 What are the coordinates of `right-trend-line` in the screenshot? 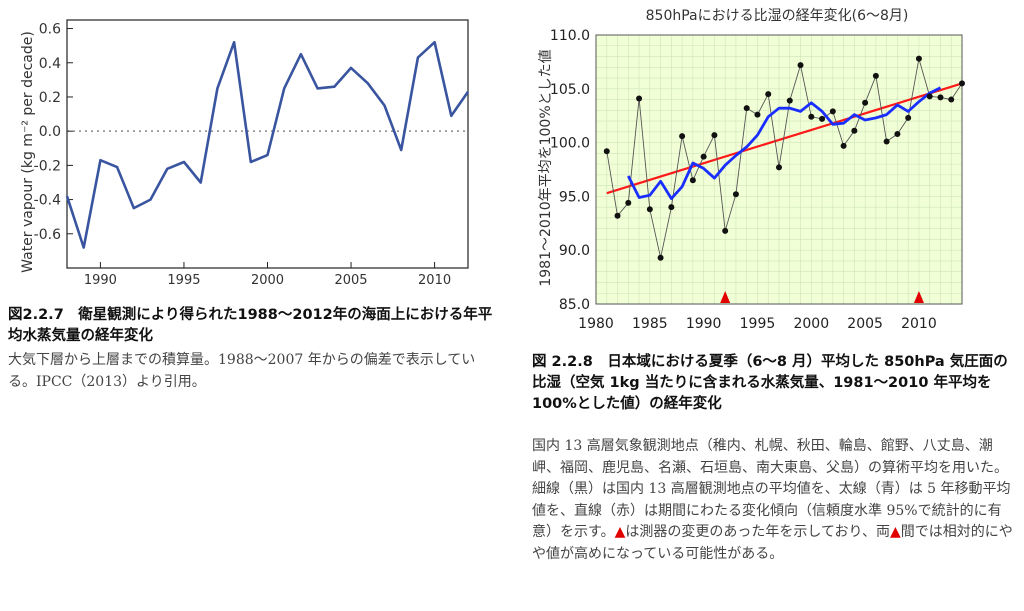 It's located at (784, 138).